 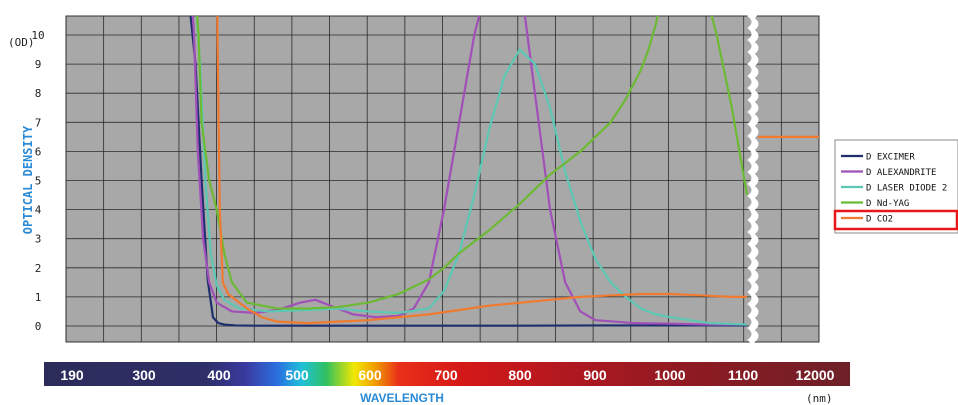 I want to click on y-tick-labels: 0 1 2 3 4 5 6 7 8 9 10, so click(x=37, y=181).